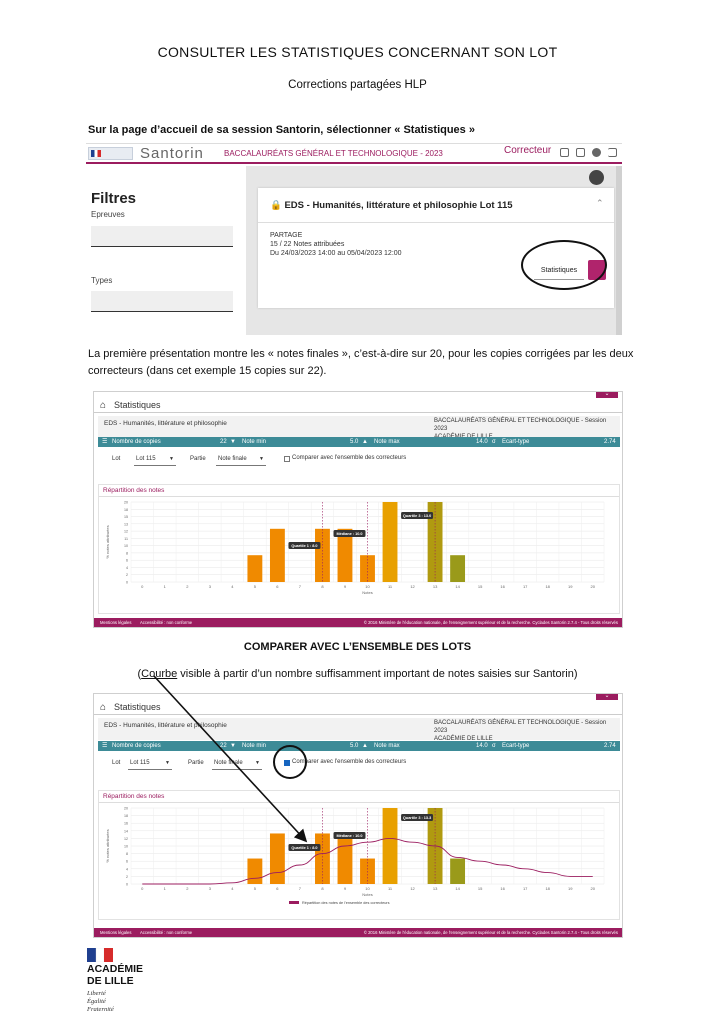 The image size is (715, 1024). Describe the element at coordinates (166, 250) in the screenshot. I see `filters-sidebar: Filtres Epreuves Types` at that location.